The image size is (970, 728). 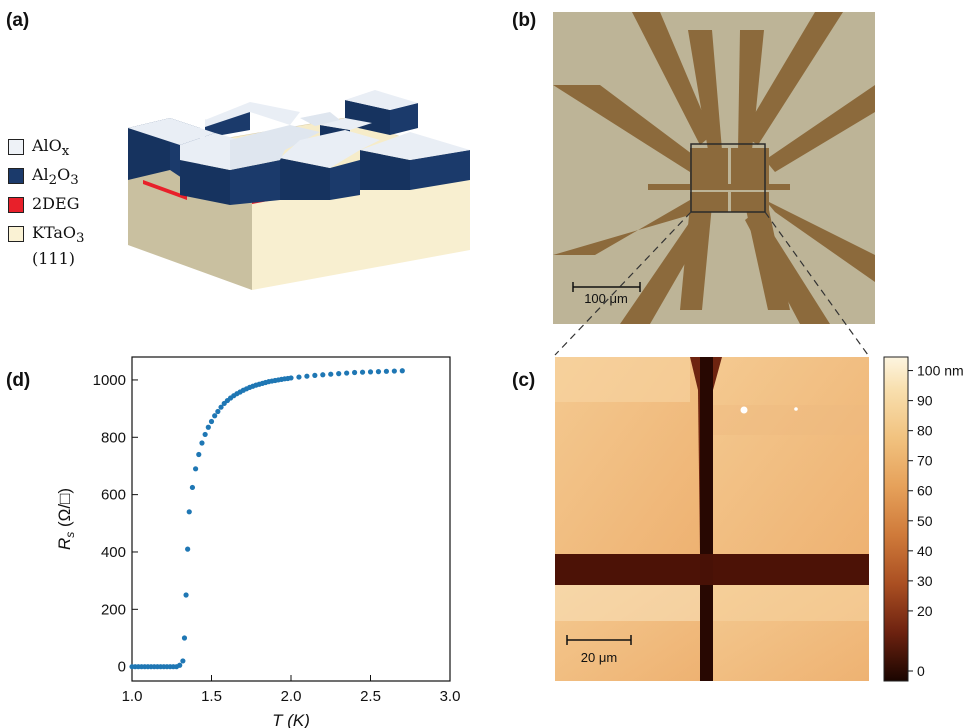 What do you see at coordinates (925, 491) in the screenshot?
I see `colorbar-tick-label: 60` at bounding box center [925, 491].